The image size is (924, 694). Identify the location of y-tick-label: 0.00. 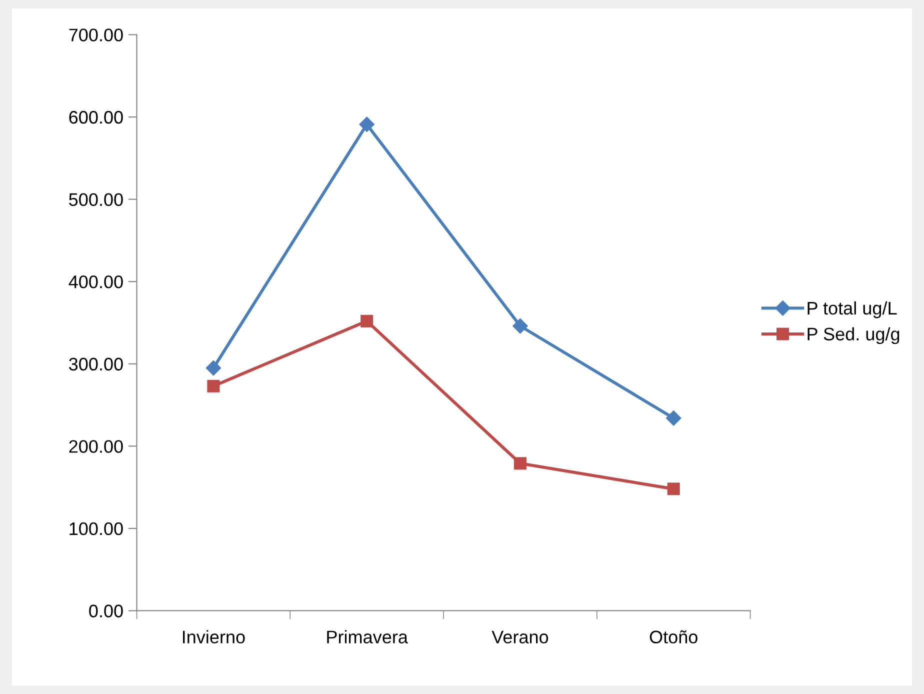
(106, 611).